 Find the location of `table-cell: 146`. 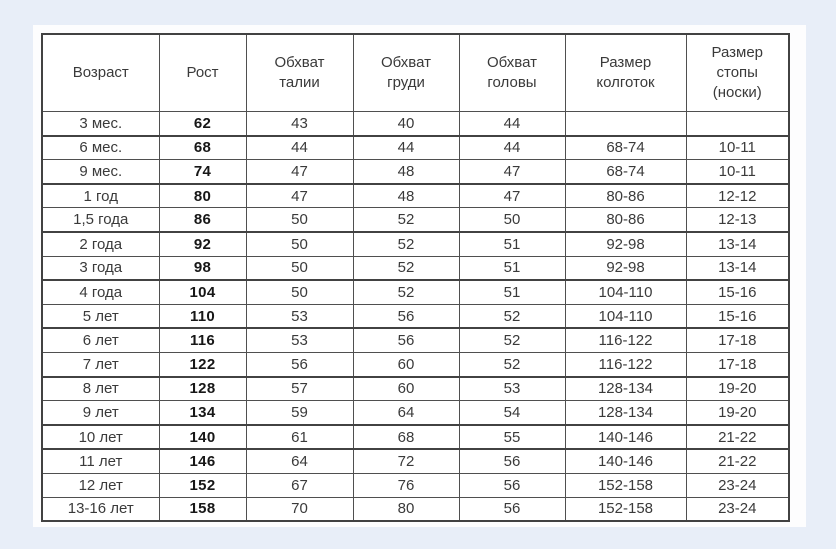

table-cell: 146 is located at coordinates (202, 461).